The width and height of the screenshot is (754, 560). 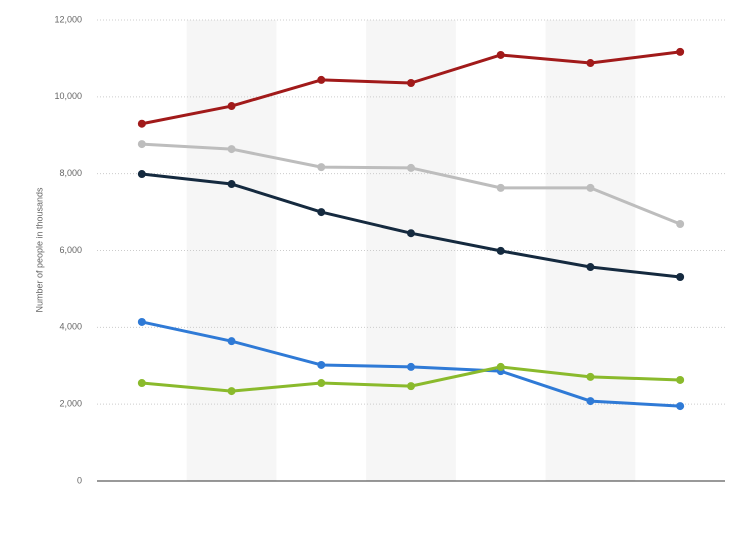 I want to click on y-tick-label: 2,000, so click(x=70, y=404).